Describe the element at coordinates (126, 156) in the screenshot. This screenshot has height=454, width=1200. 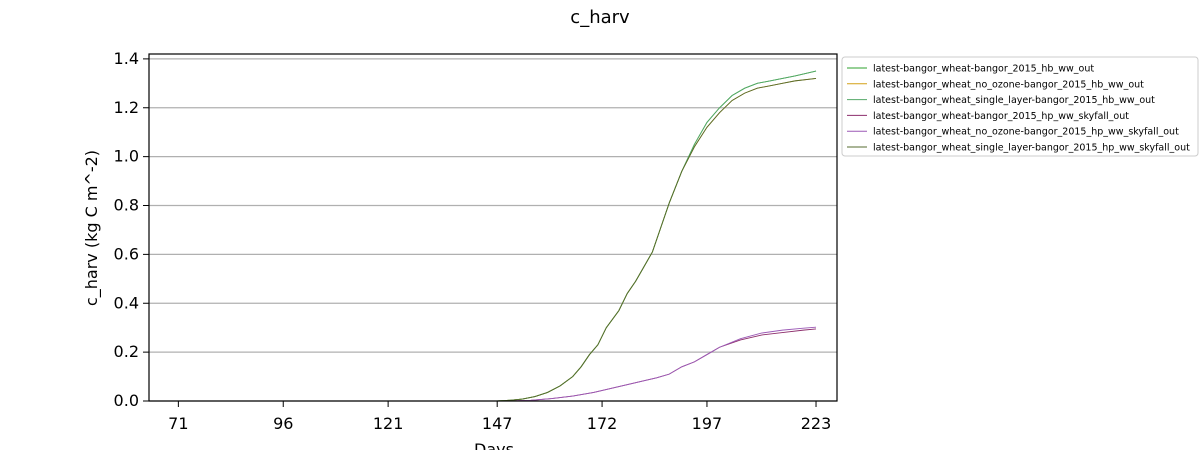
I see `y-tick-label: 1.0` at that location.